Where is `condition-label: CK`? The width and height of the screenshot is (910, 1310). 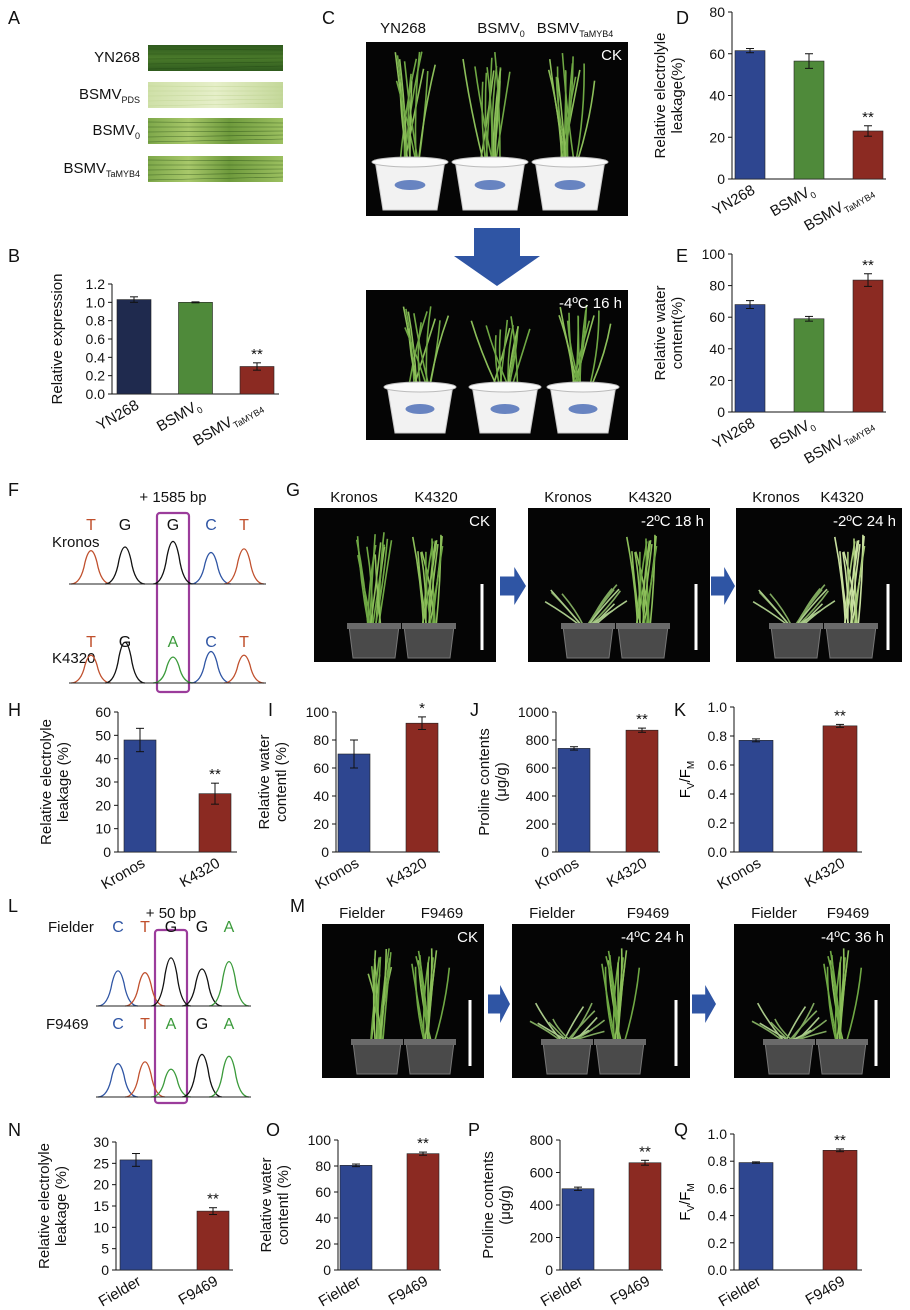 condition-label: CK is located at coordinates (479, 521).